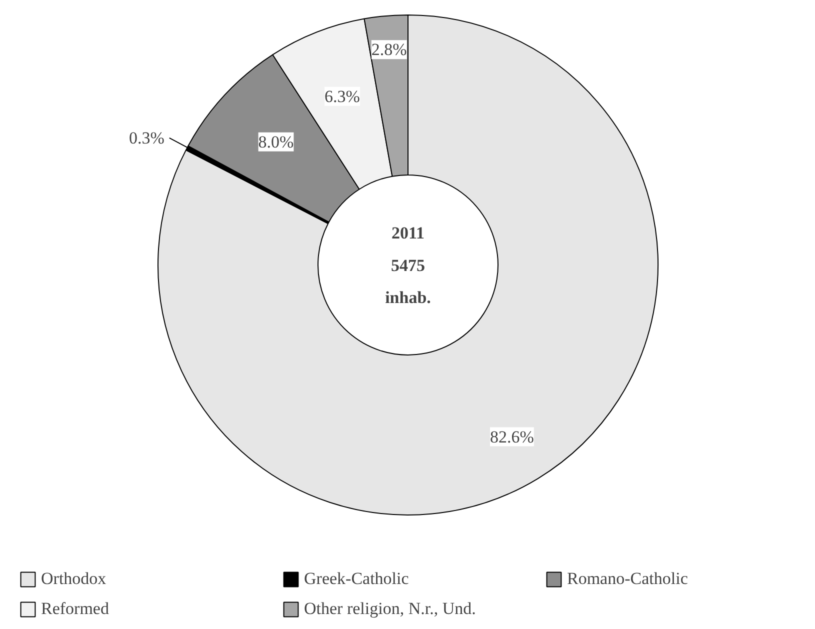 The image size is (815, 629). Describe the element at coordinates (390, 609) in the screenshot. I see `legend-label: Other religion, N.r., Und.` at that location.